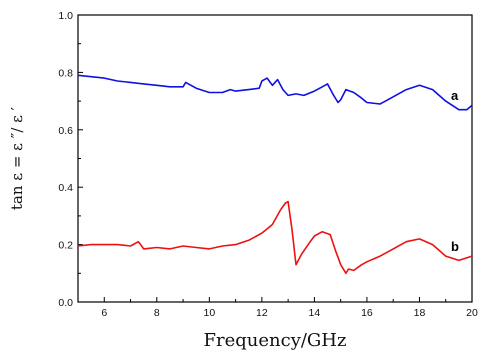 This screenshot has height=353, width=484. What do you see at coordinates (472, 313) in the screenshot?
I see `x-tick-label: 20` at bounding box center [472, 313].